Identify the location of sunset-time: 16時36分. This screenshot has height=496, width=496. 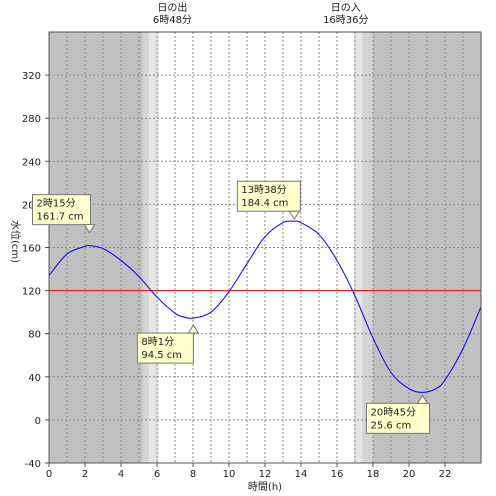
(345, 20).